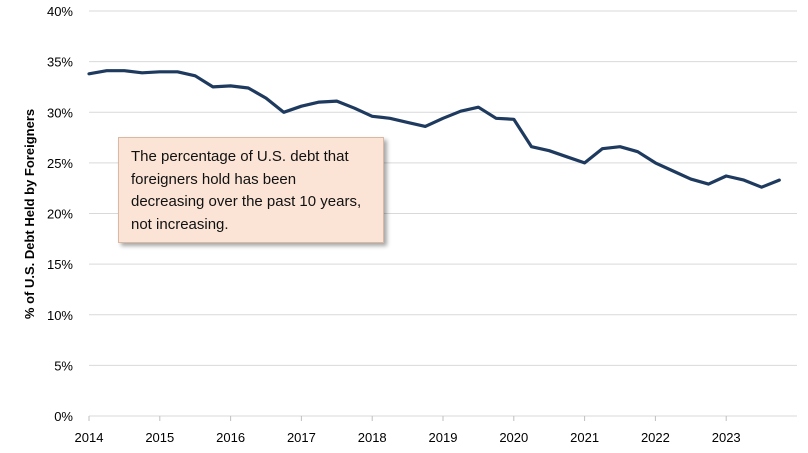 Image resolution: width=808 pixels, height=453 pixels. What do you see at coordinates (726, 437) in the screenshot?
I see `x-tick-label: 2023` at bounding box center [726, 437].